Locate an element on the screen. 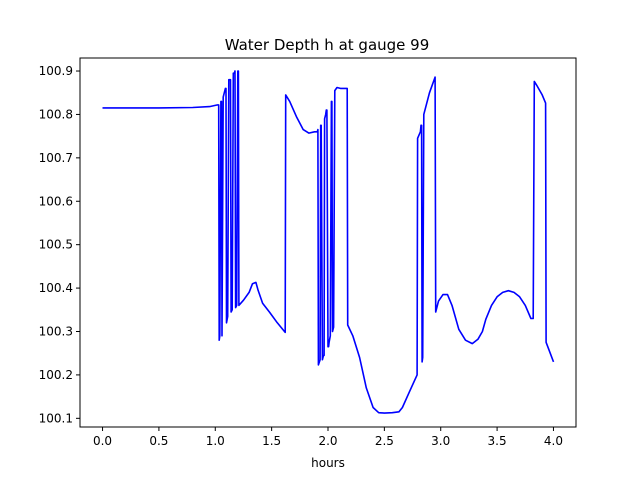  x-axis-label: hours is located at coordinates (328, 463).